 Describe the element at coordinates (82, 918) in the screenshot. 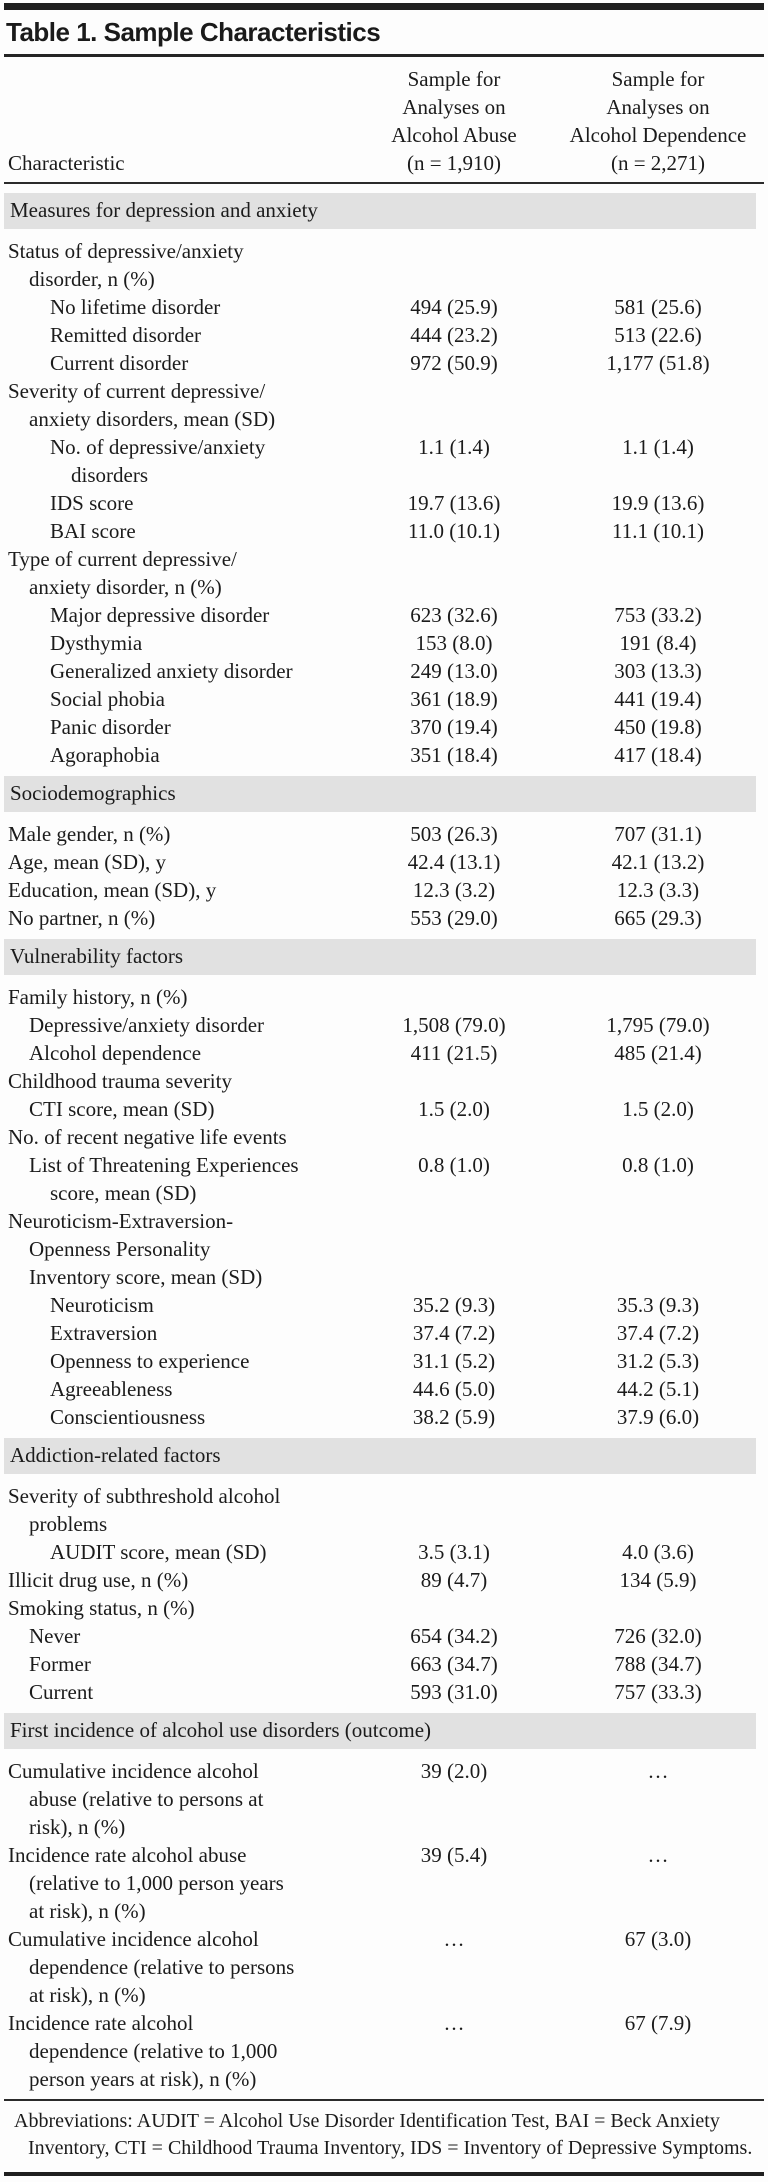

I see `row-label: No partner, n (%)` at that location.